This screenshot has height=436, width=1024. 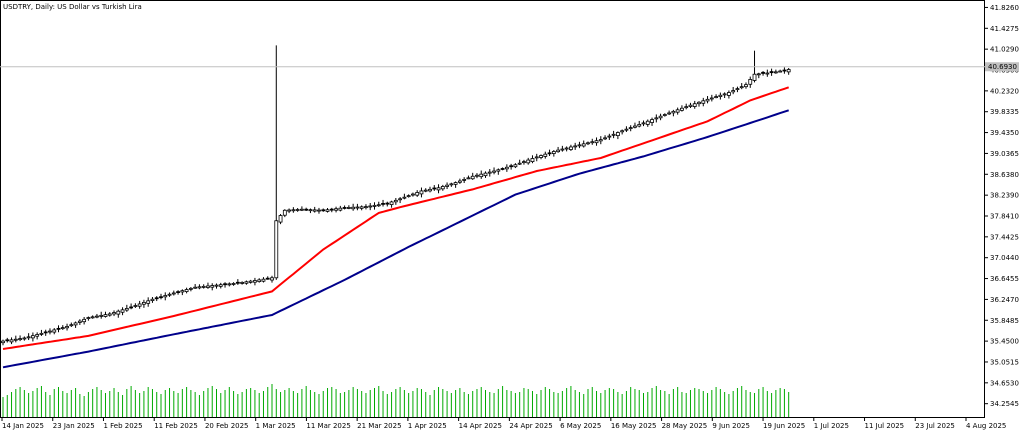 I want to click on x-tick-label: 1 Apr 2025, so click(x=427, y=426).